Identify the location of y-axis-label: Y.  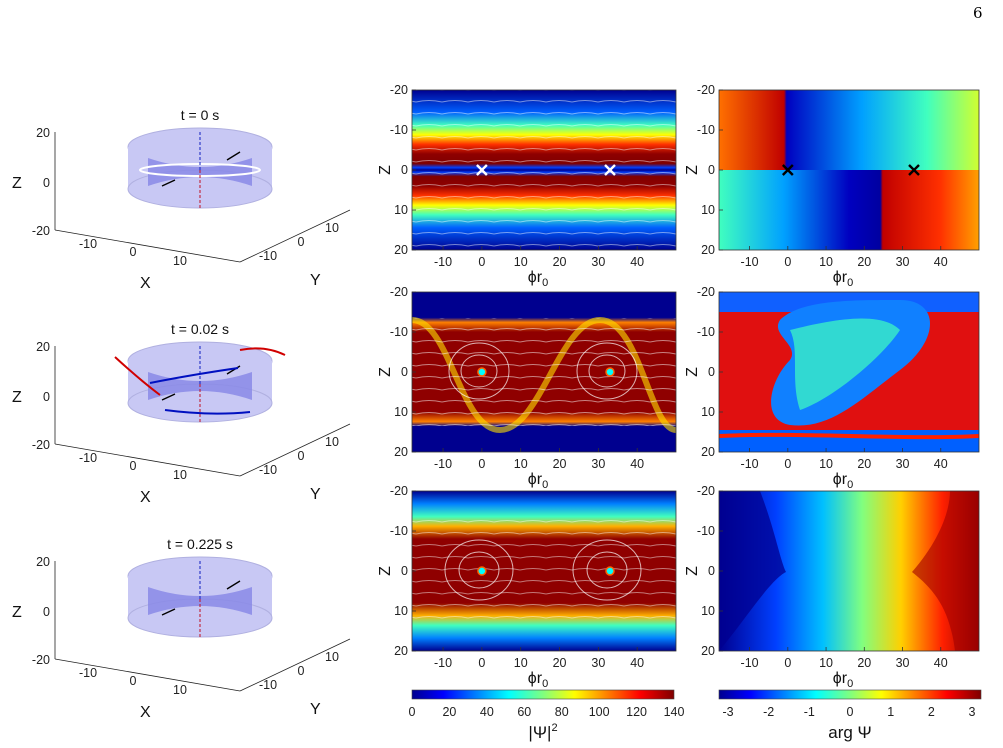
(315, 280).